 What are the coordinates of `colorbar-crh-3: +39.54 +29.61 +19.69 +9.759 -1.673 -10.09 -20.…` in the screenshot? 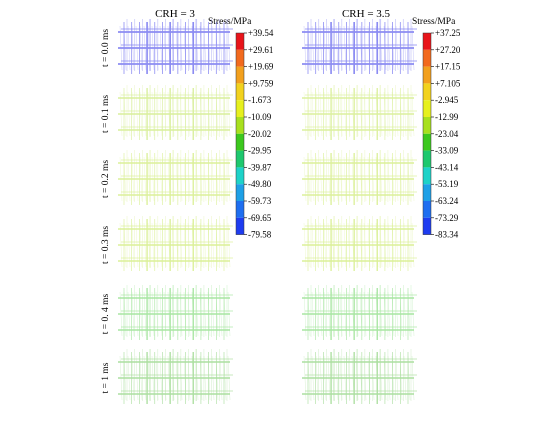 It's located at (254, 134).